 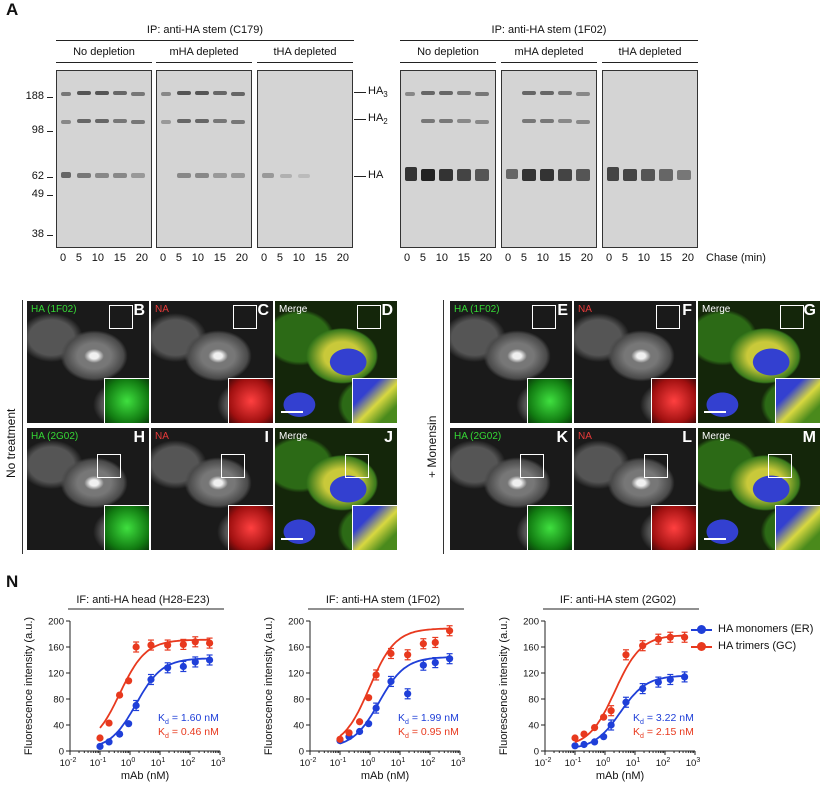 What do you see at coordinates (701, 629) in the screenshot?
I see `legend-marker-monomers` at bounding box center [701, 629].